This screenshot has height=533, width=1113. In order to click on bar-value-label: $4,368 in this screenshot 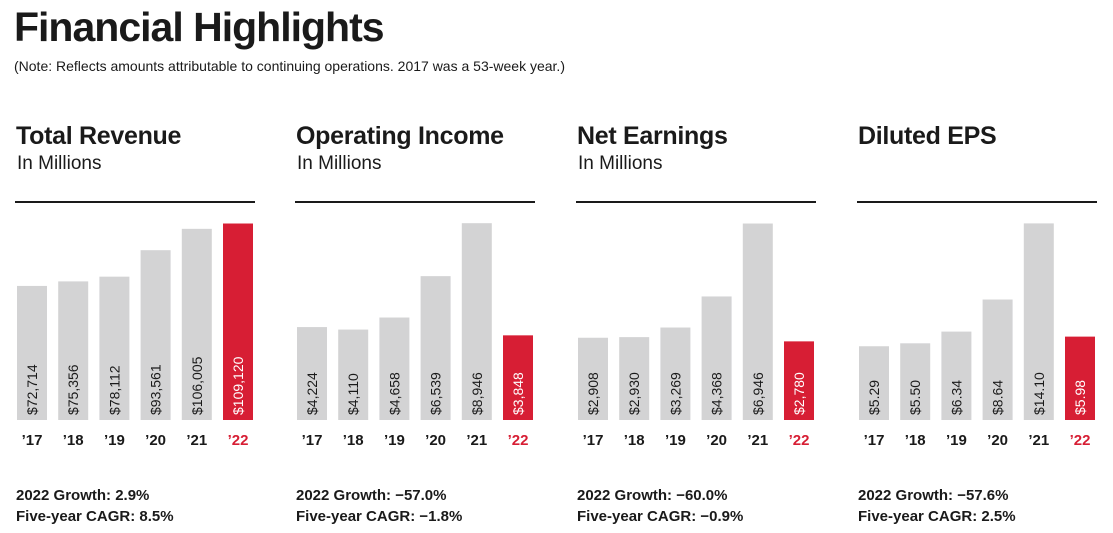, I will do `click(717, 393)`.